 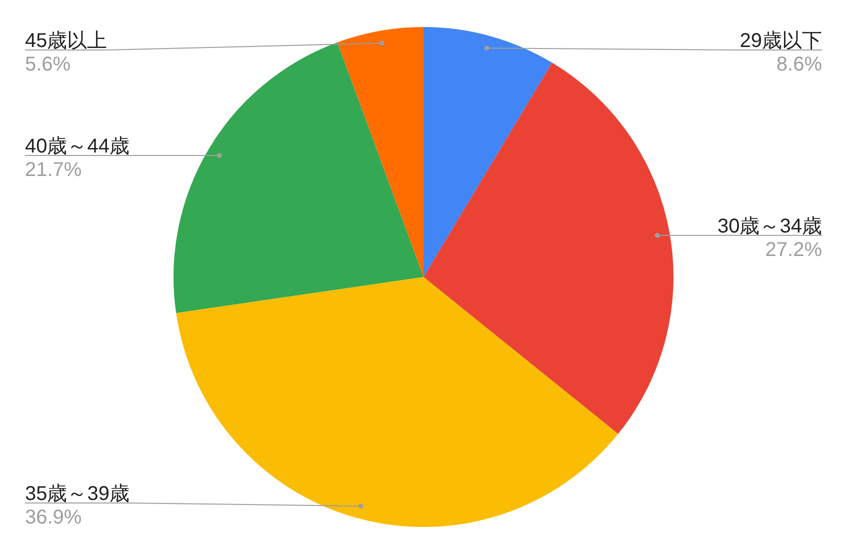 I want to click on slice-label: 40歳～44歳, so click(x=77, y=146).